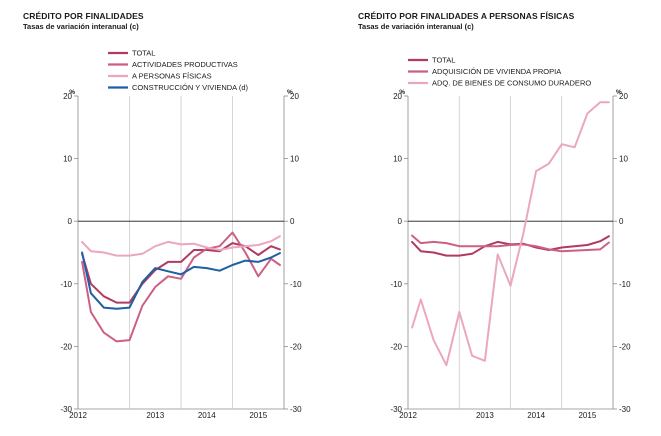 The width and height of the screenshot is (661, 436). Describe the element at coordinates (511, 83) in the screenshot. I see `legend-label-2: ADQ. DE BIENES DE CONSUMO DURADERO` at that location.